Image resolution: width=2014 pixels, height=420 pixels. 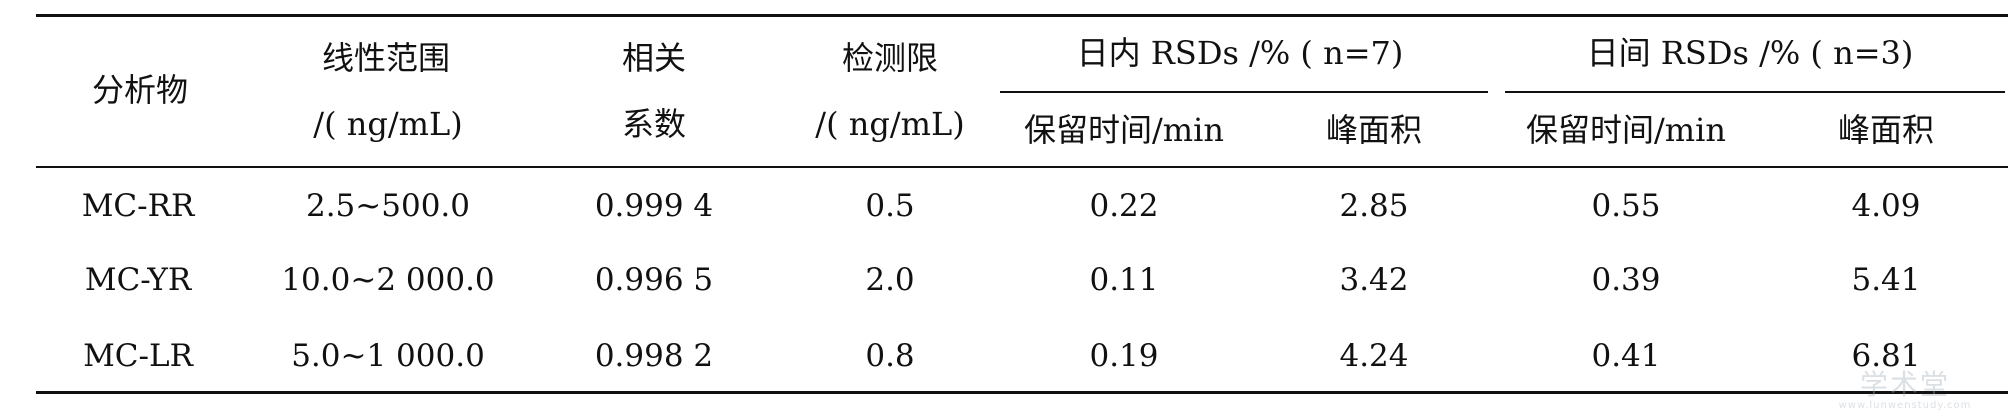 I want to click on header-linear-range: 线性范围, so click(x=386, y=58).